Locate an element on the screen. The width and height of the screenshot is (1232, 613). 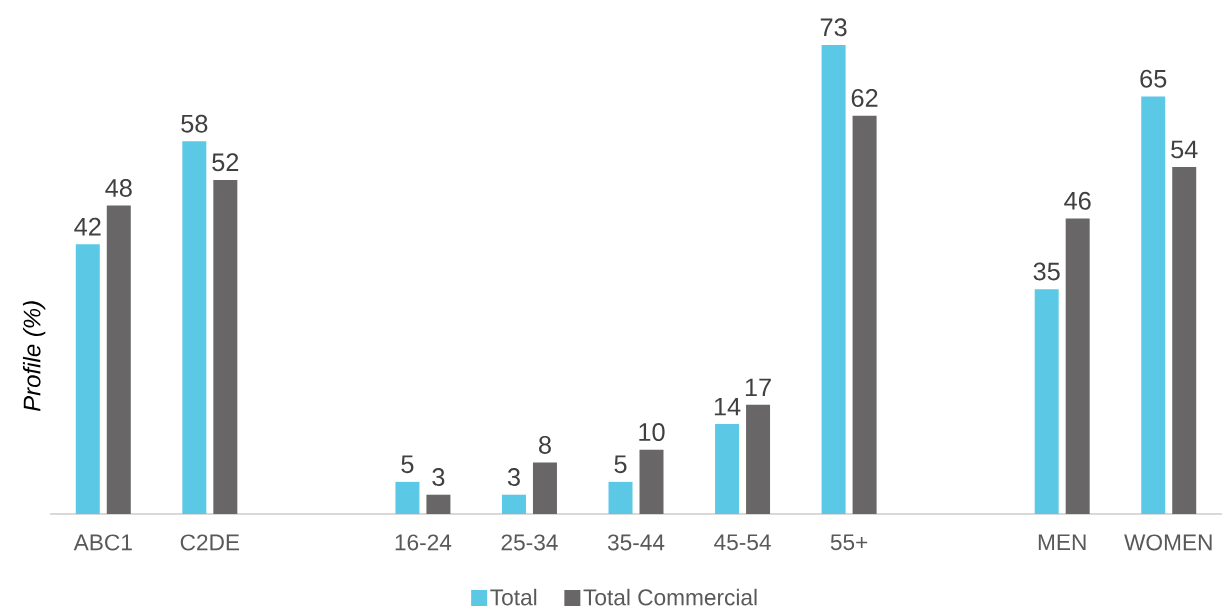
legend-label: Total Commercial is located at coordinates (670, 597).